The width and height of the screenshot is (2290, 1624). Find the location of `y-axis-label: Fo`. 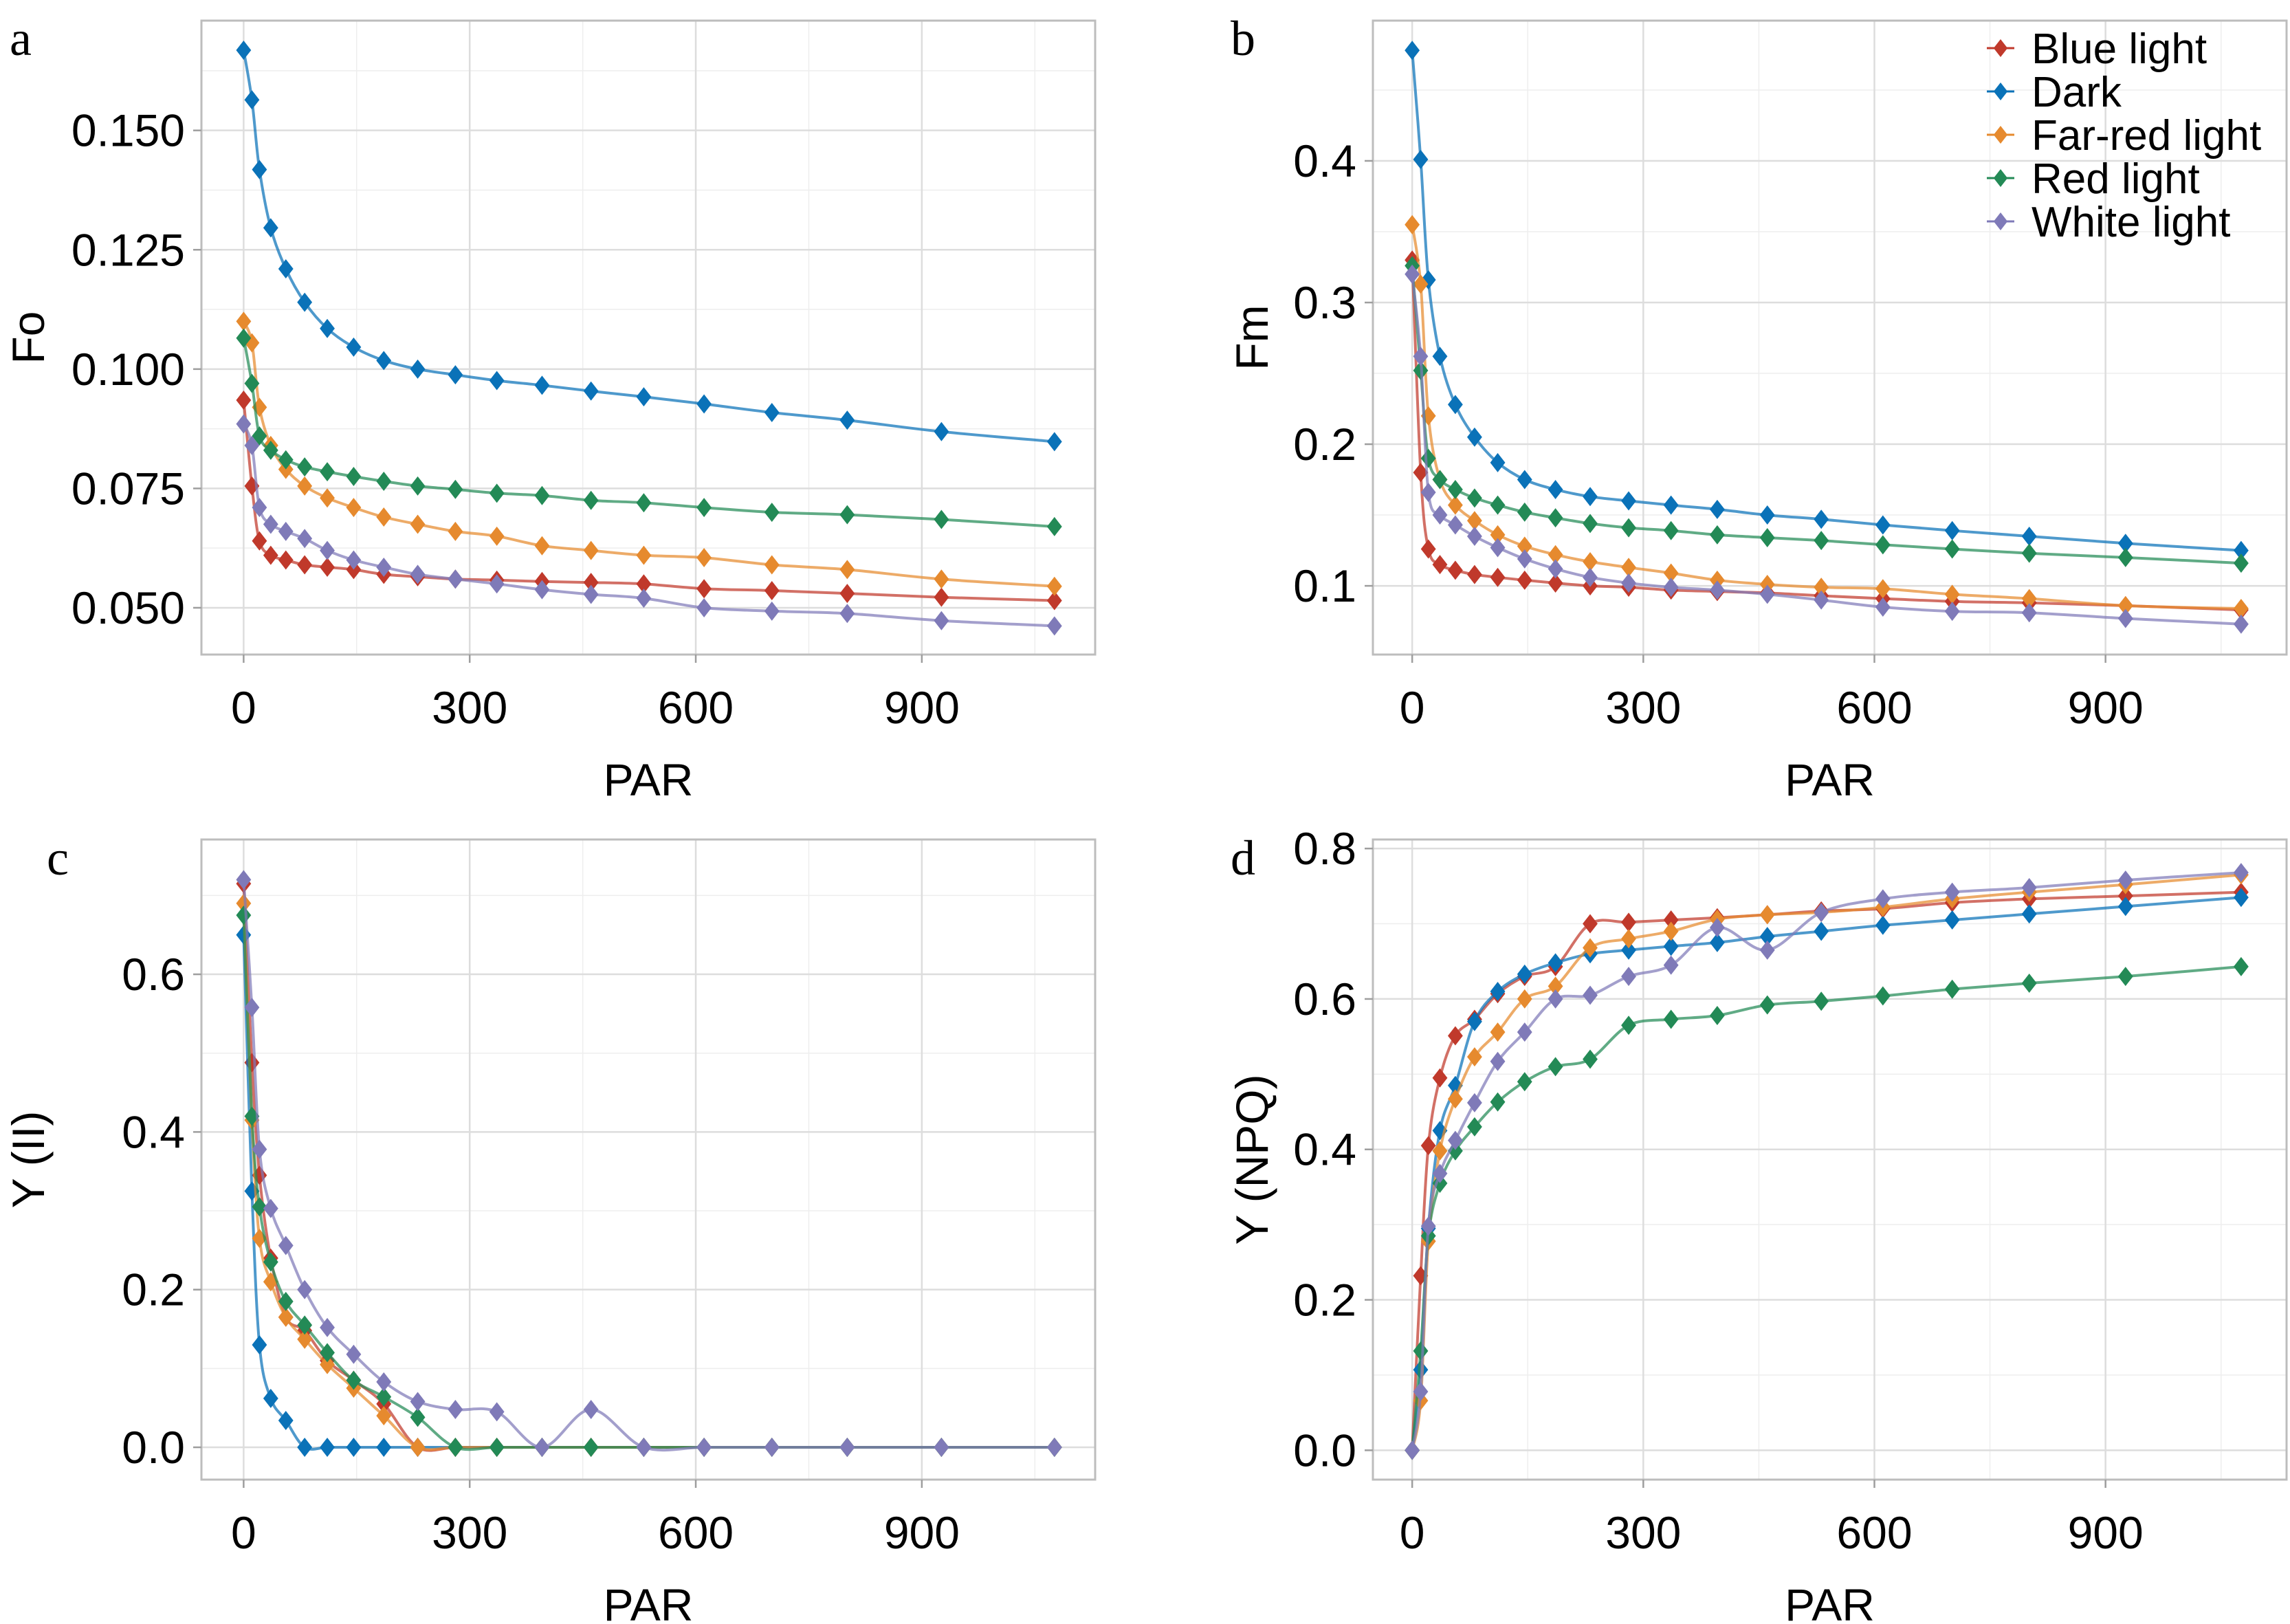

y-axis-label: Fo is located at coordinates (29, 337).